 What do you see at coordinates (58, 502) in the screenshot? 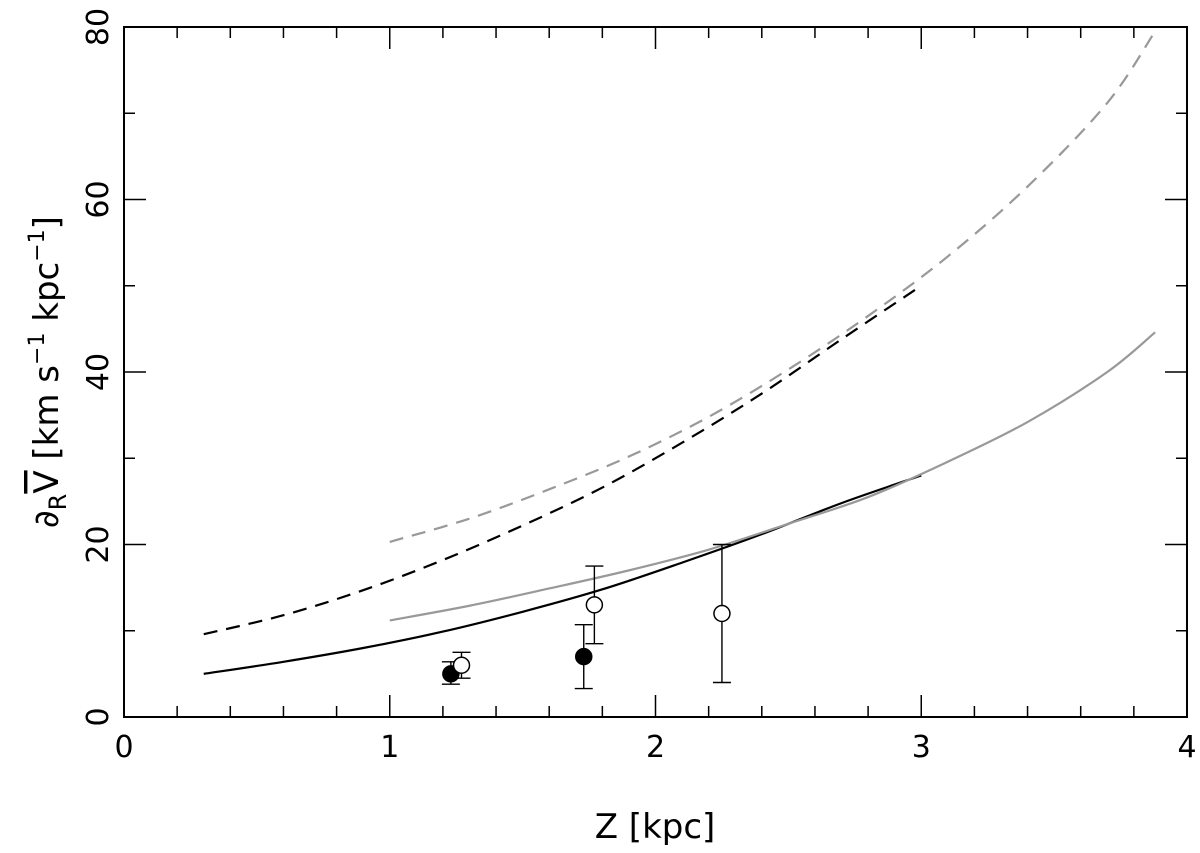
I see `y-label-operator-subscript: R` at bounding box center [58, 502].